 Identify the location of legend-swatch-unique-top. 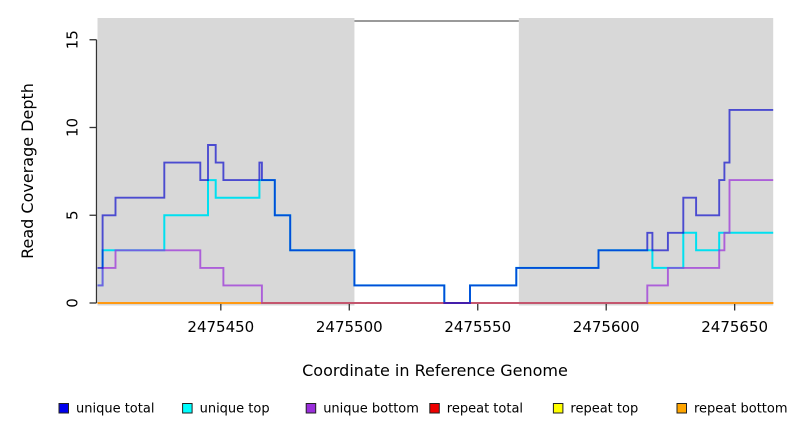
(187, 408).